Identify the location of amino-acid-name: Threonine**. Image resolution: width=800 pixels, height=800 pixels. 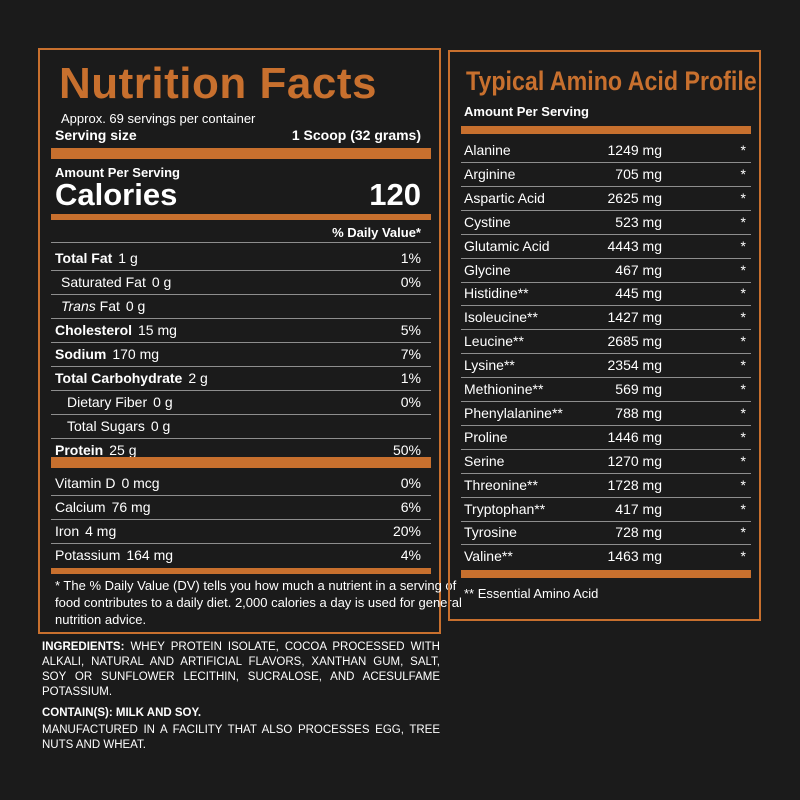
(501, 484).